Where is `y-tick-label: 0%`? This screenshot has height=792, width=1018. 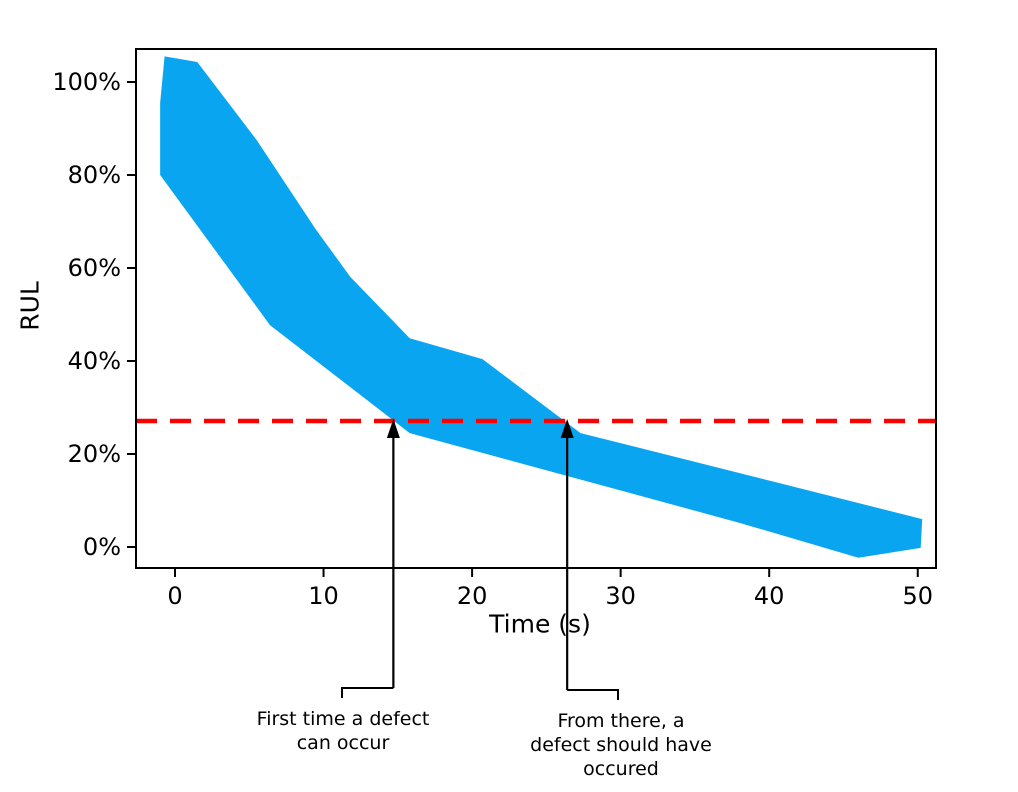 y-tick-label: 0% is located at coordinates (101, 547).